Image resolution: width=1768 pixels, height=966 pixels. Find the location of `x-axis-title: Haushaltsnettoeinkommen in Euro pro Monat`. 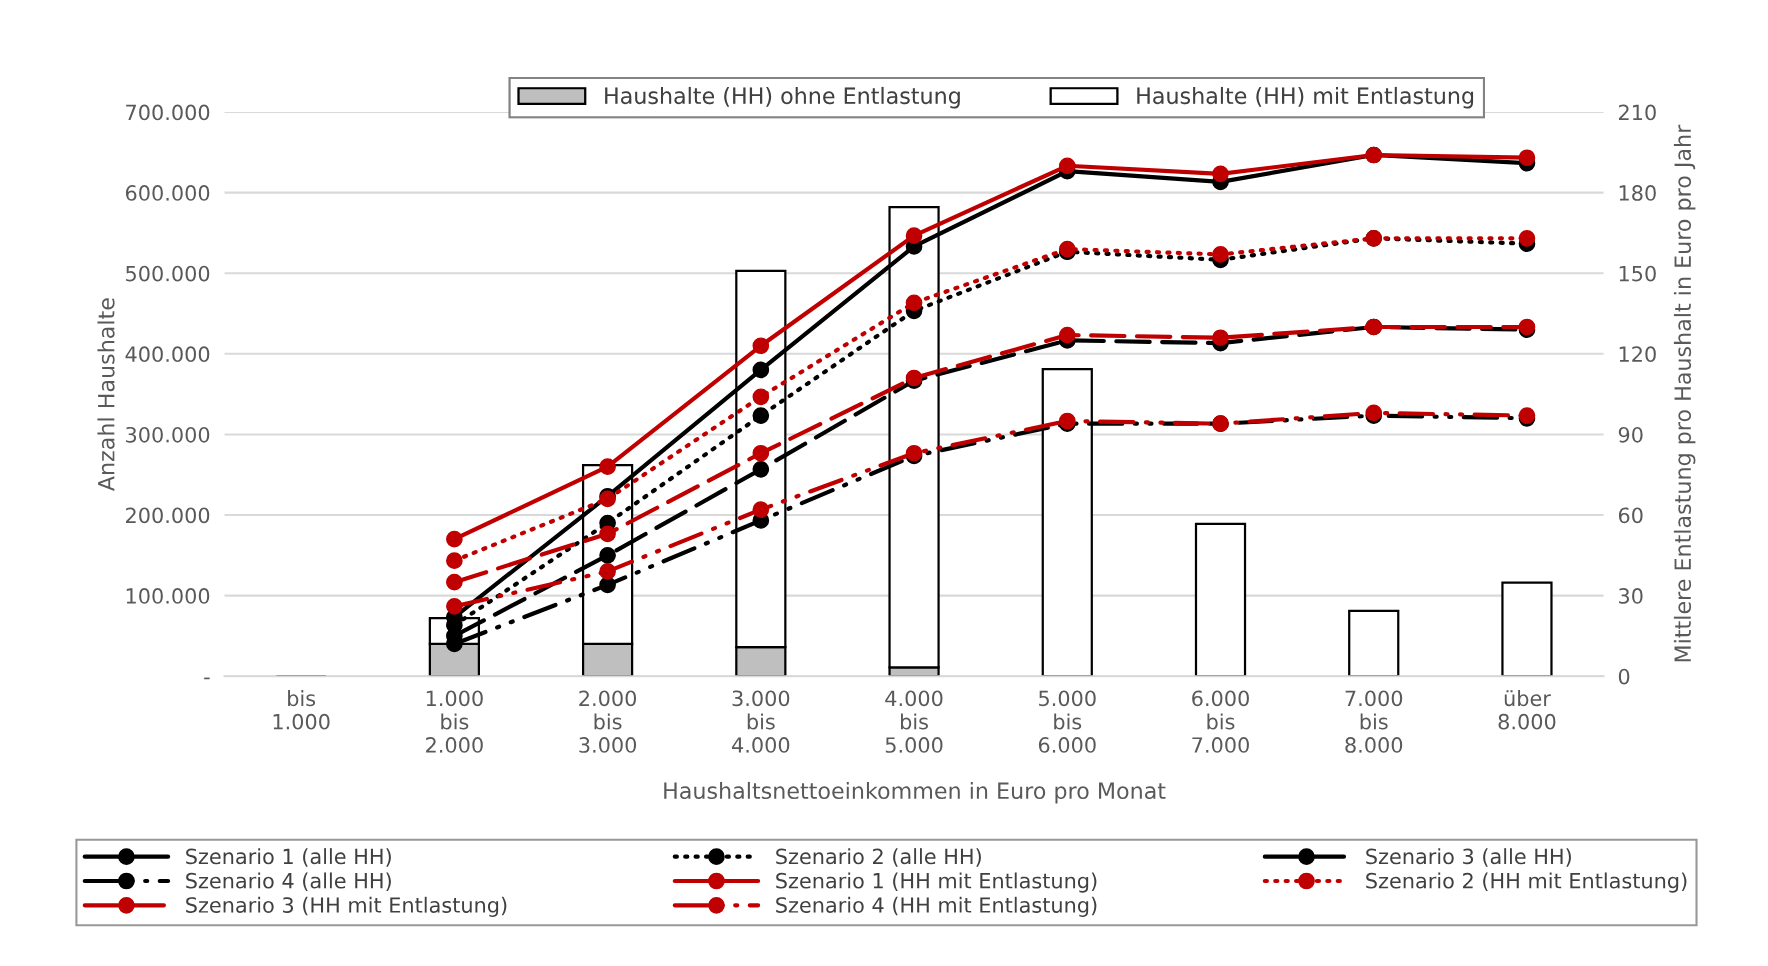

x-axis-title: Haushaltsnettoeinkommen in Euro pro Monat is located at coordinates (915, 792).